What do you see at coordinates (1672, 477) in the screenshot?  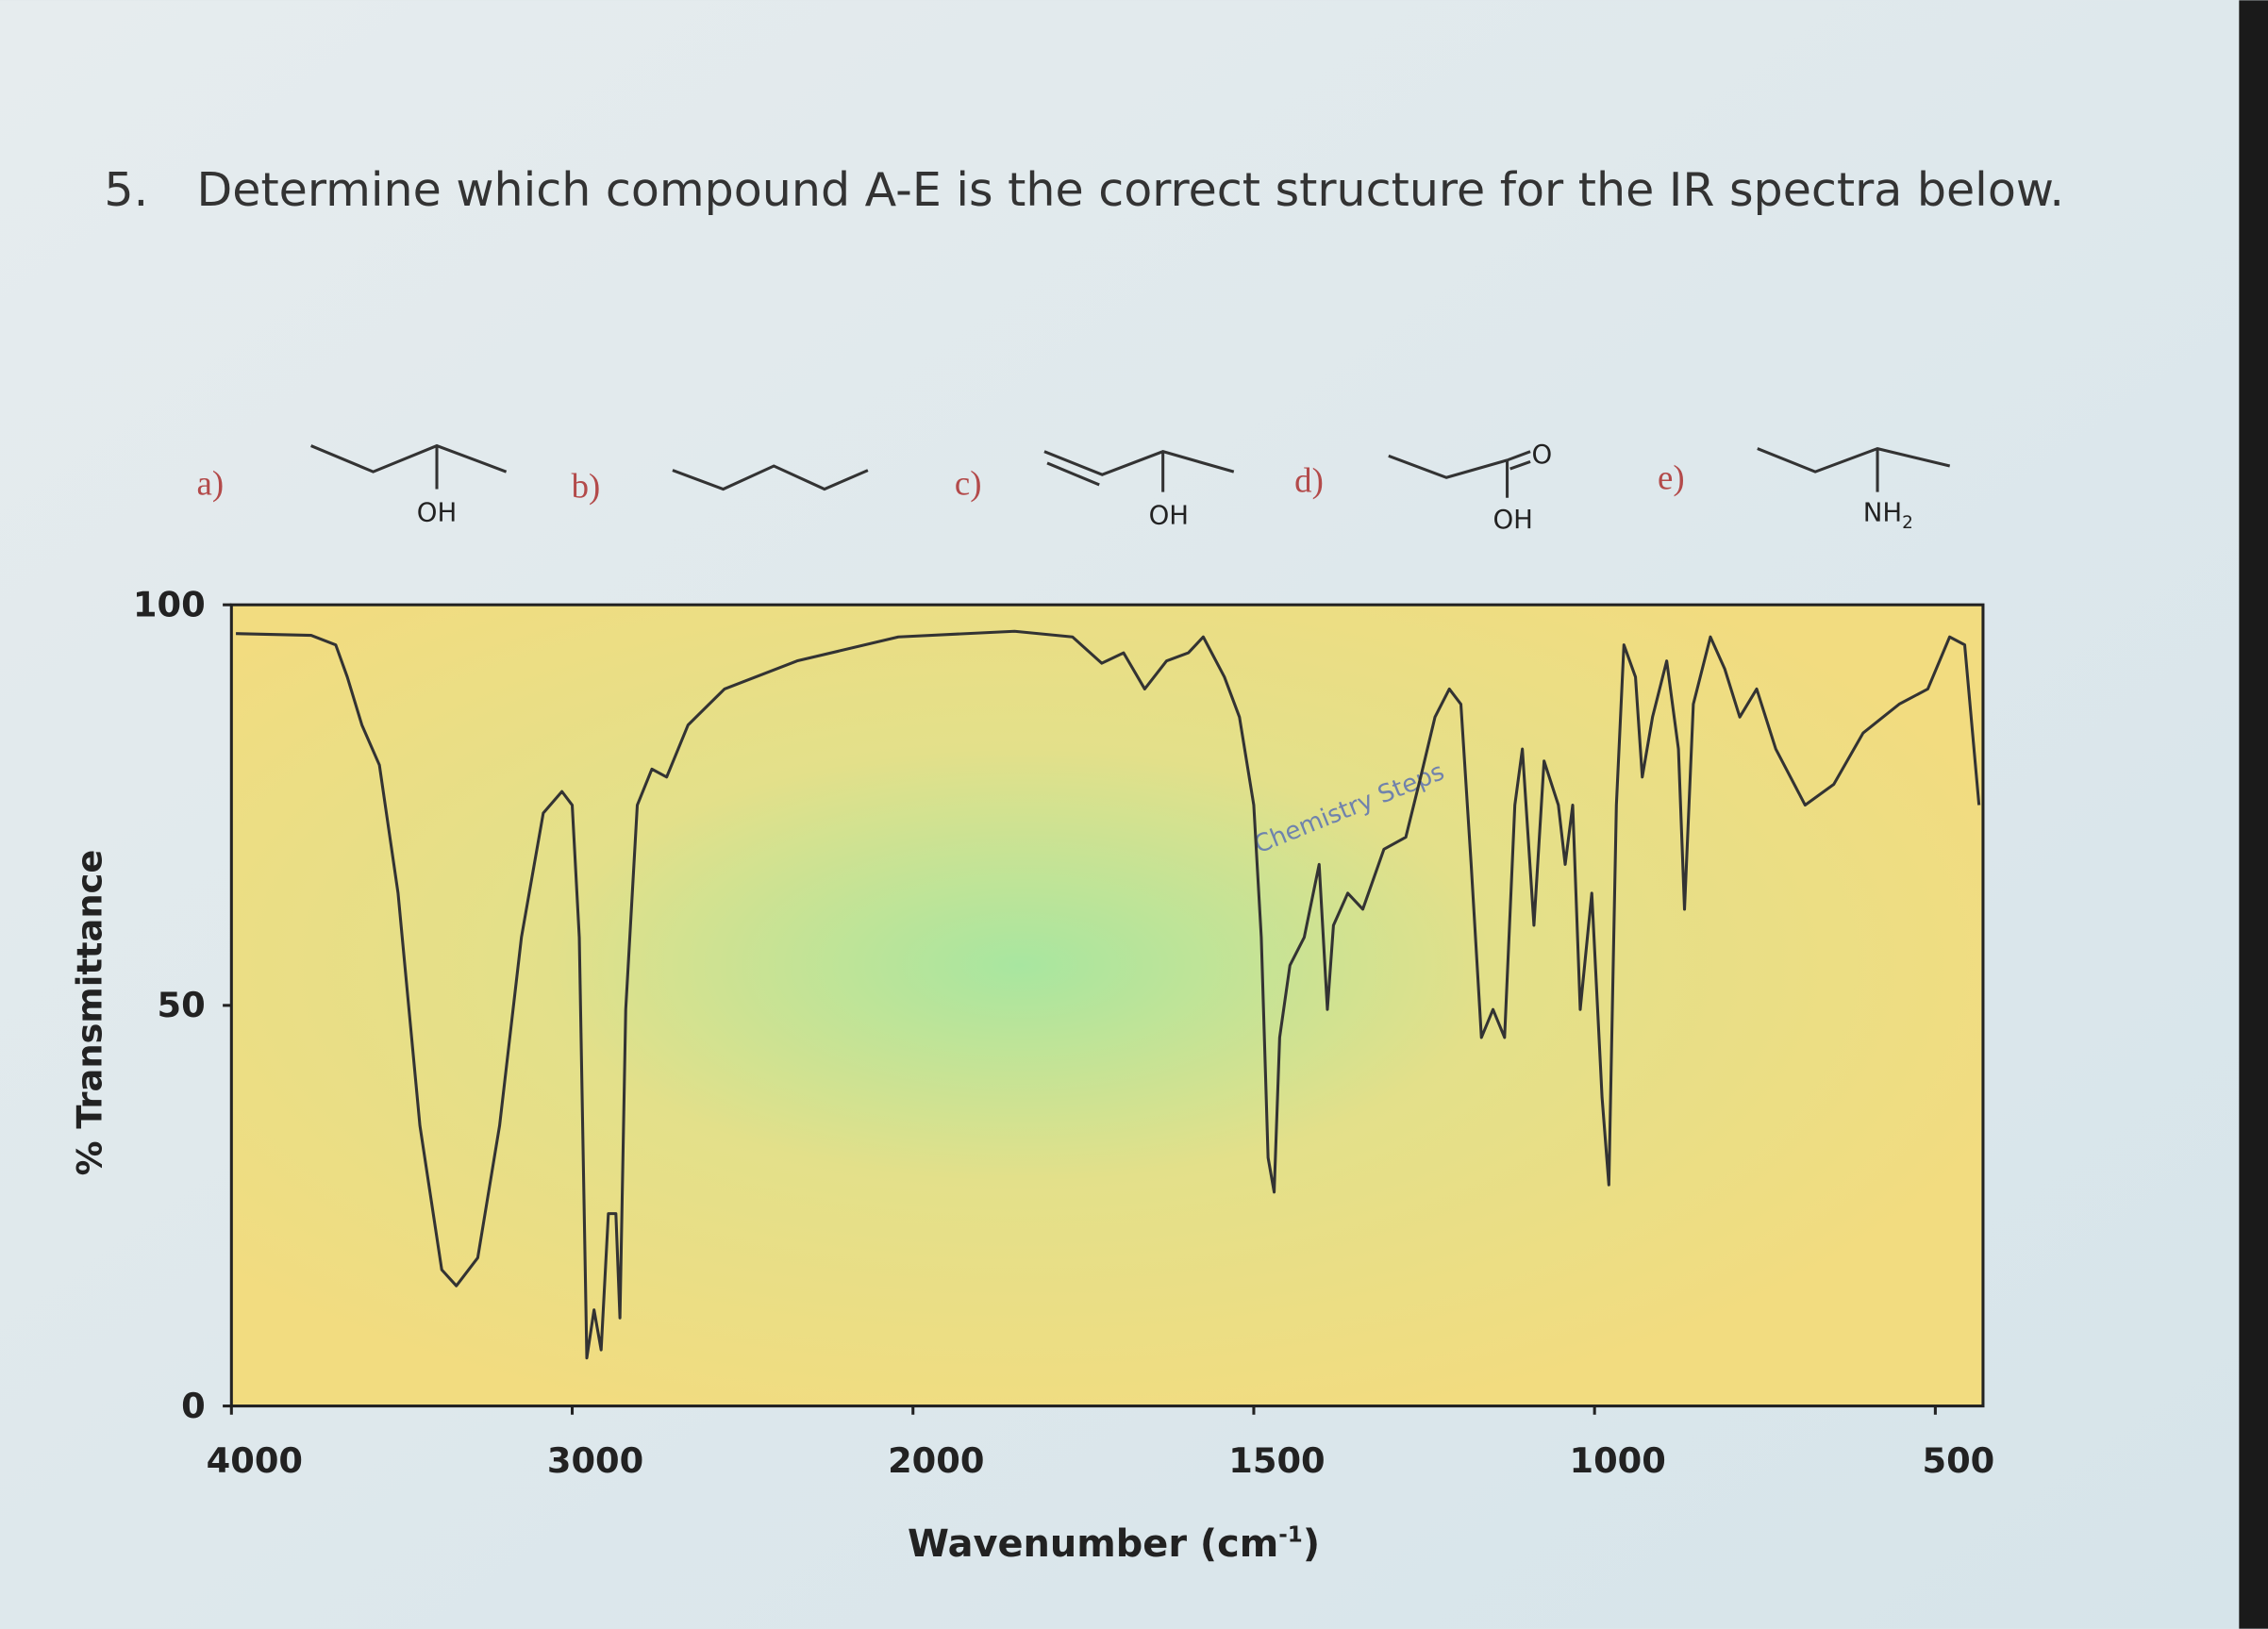 I see `compound-letter: e)` at bounding box center [1672, 477].